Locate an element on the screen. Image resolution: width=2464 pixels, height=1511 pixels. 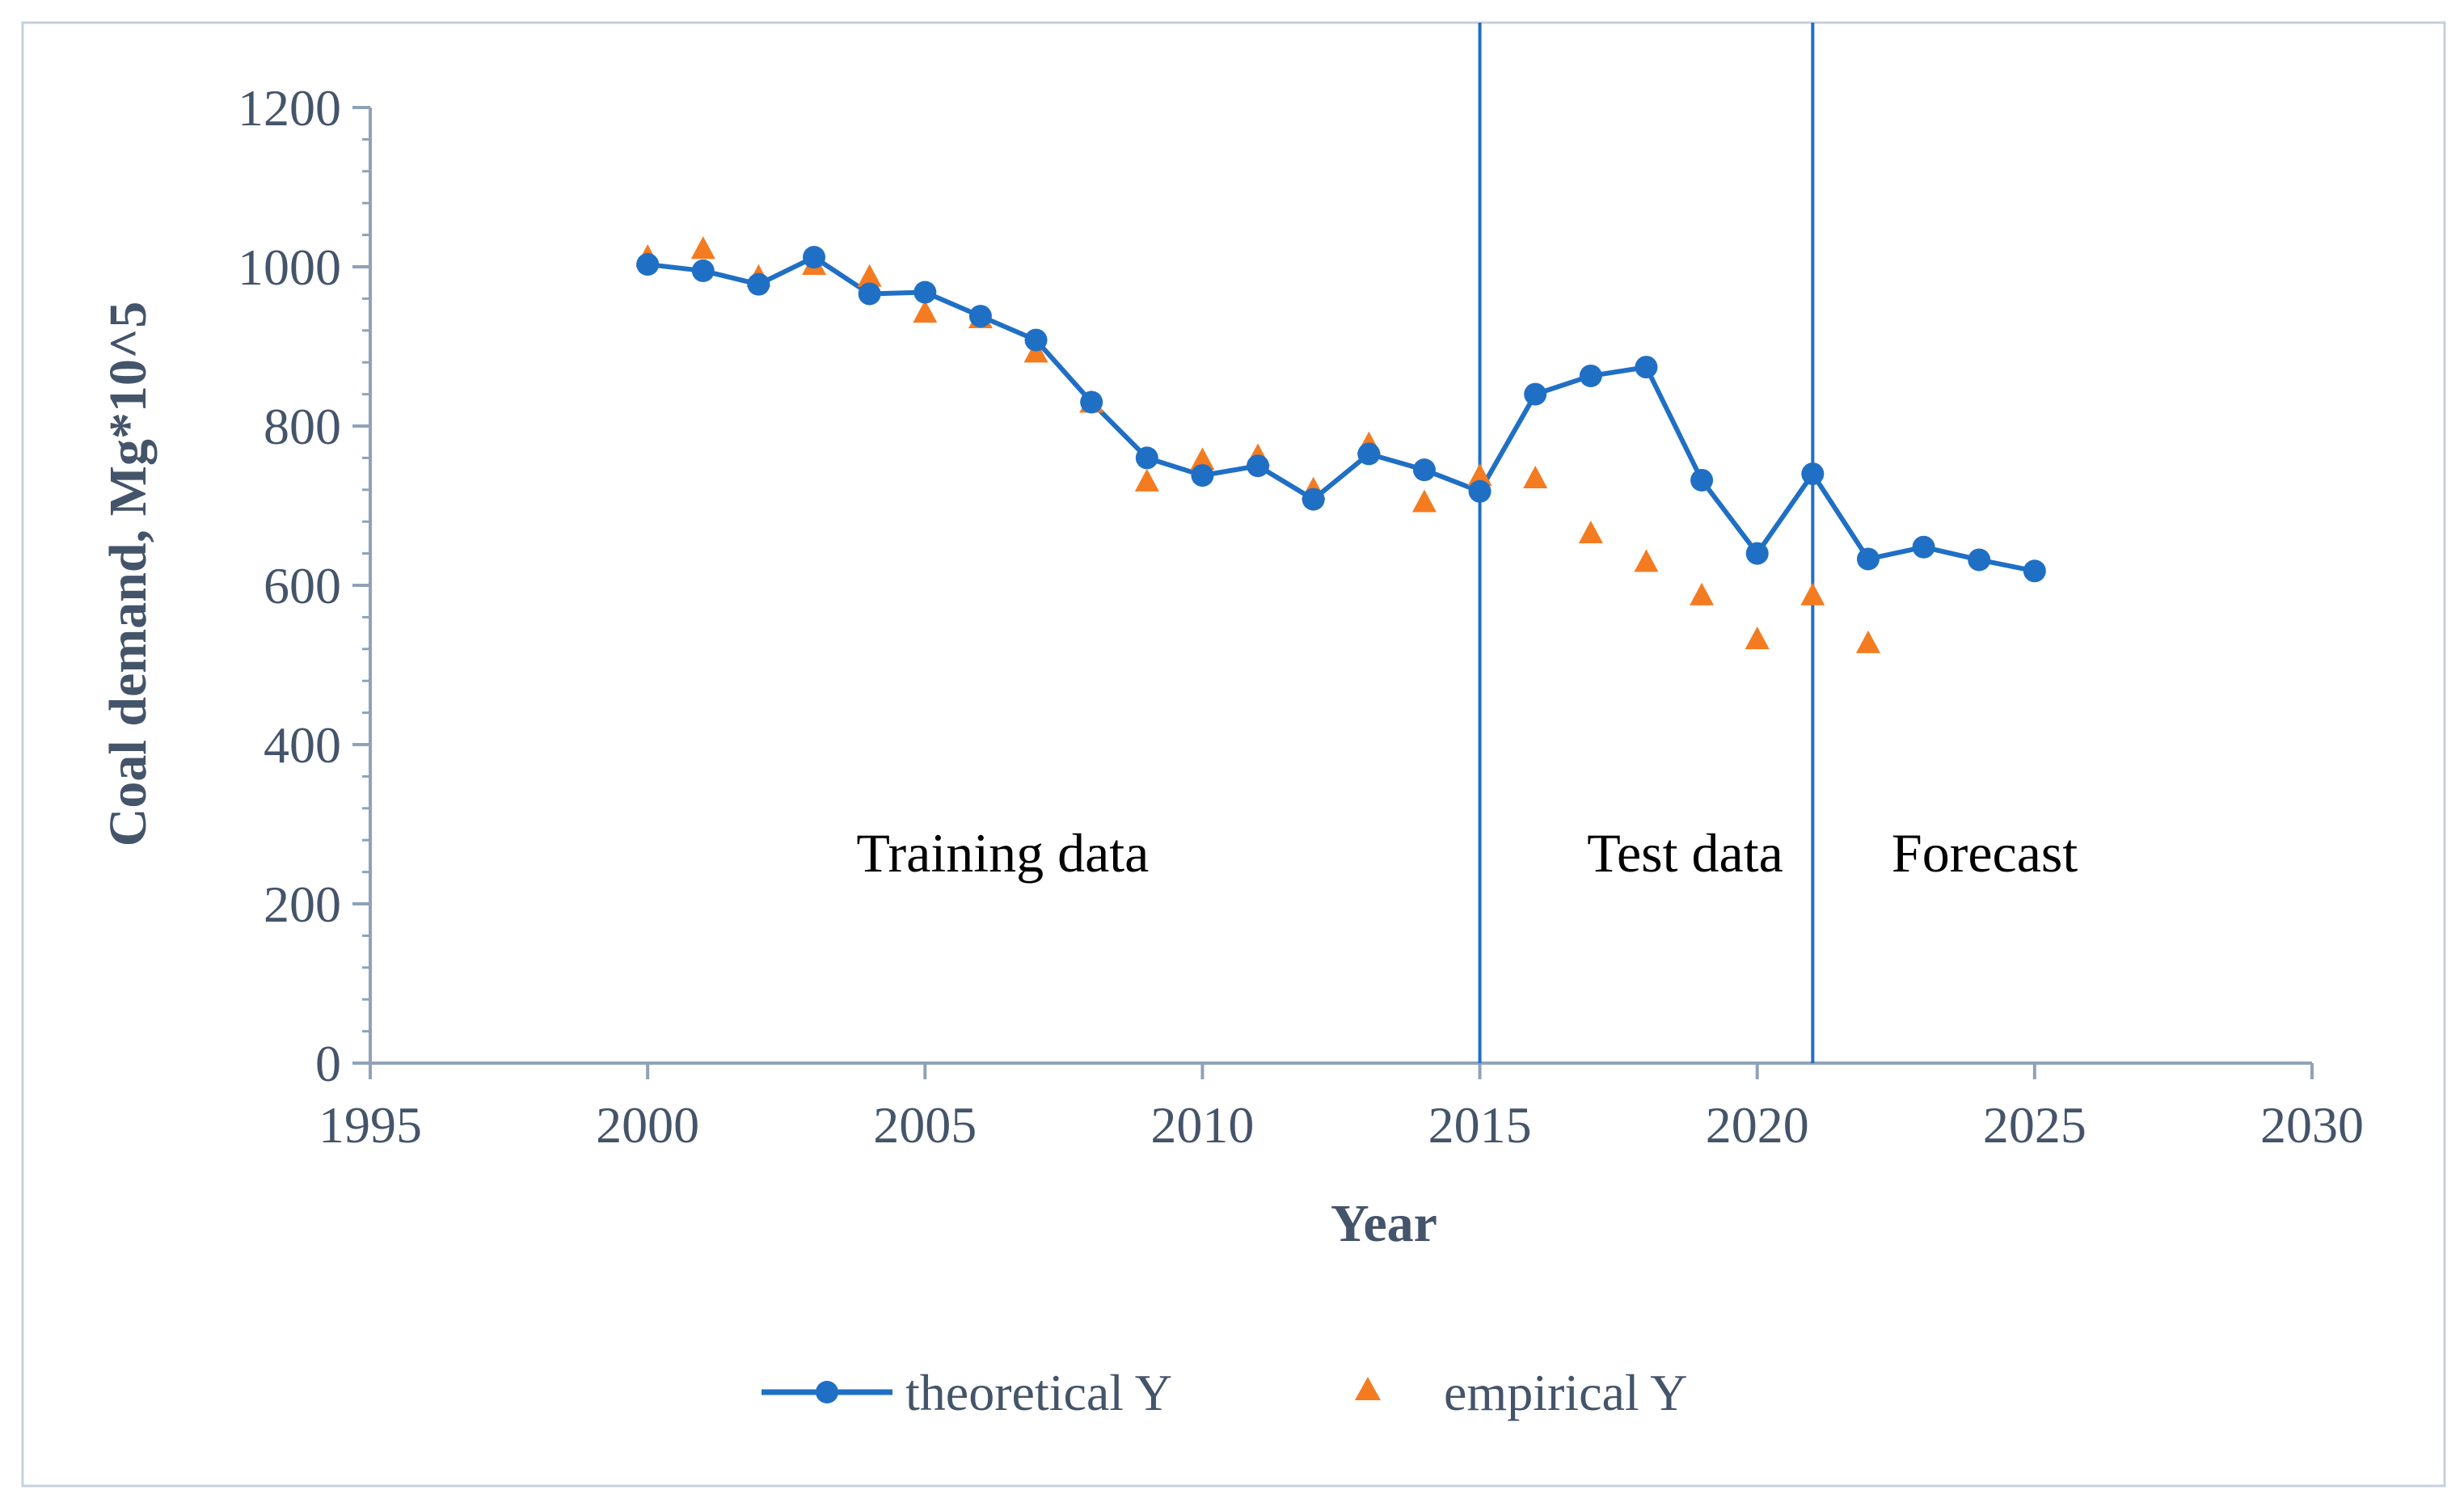
y-tick-label: 400 is located at coordinates (303, 745).